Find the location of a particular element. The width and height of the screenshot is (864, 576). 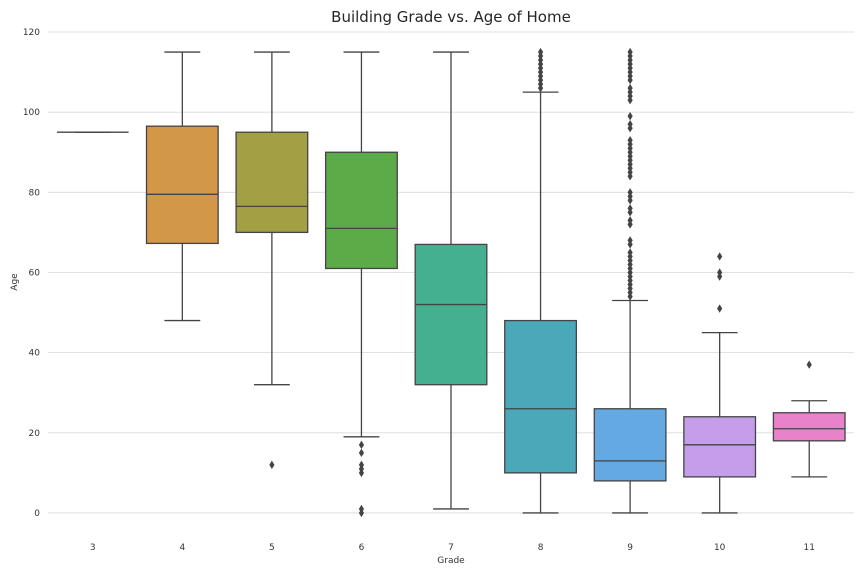

y-axis-title: Age is located at coordinates (15, 282).